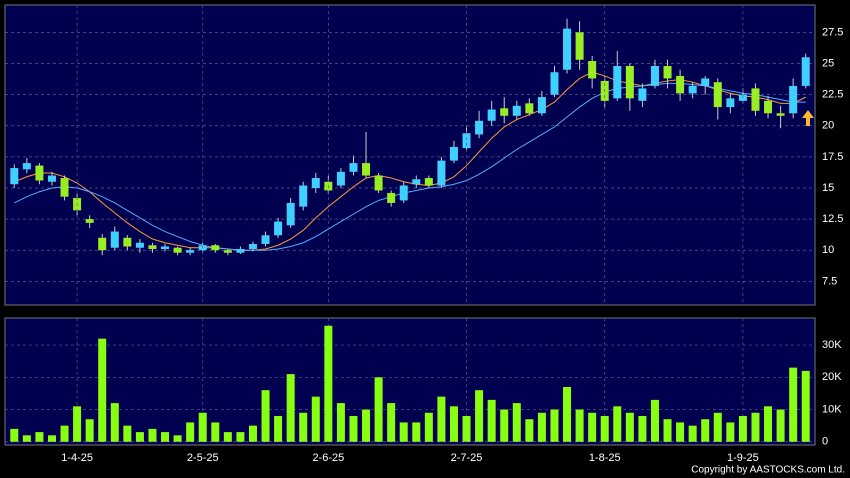 This screenshot has height=478, width=850. What do you see at coordinates (828, 188) in the screenshot?
I see `y-tick-label: 15` at bounding box center [828, 188].